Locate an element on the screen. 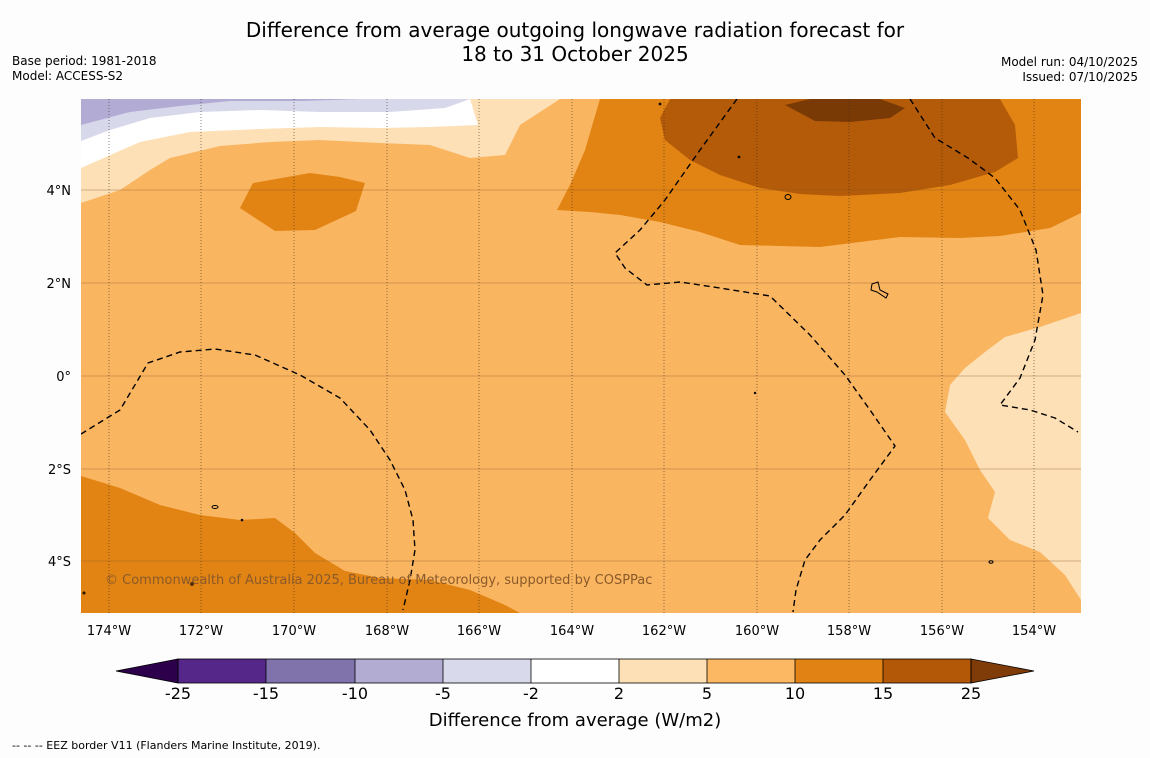 The height and width of the screenshot is (758, 1150). meta-right: Model run: 04/10/2025 Issued: 07/10/2025 is located at coordinates (1069, 70).